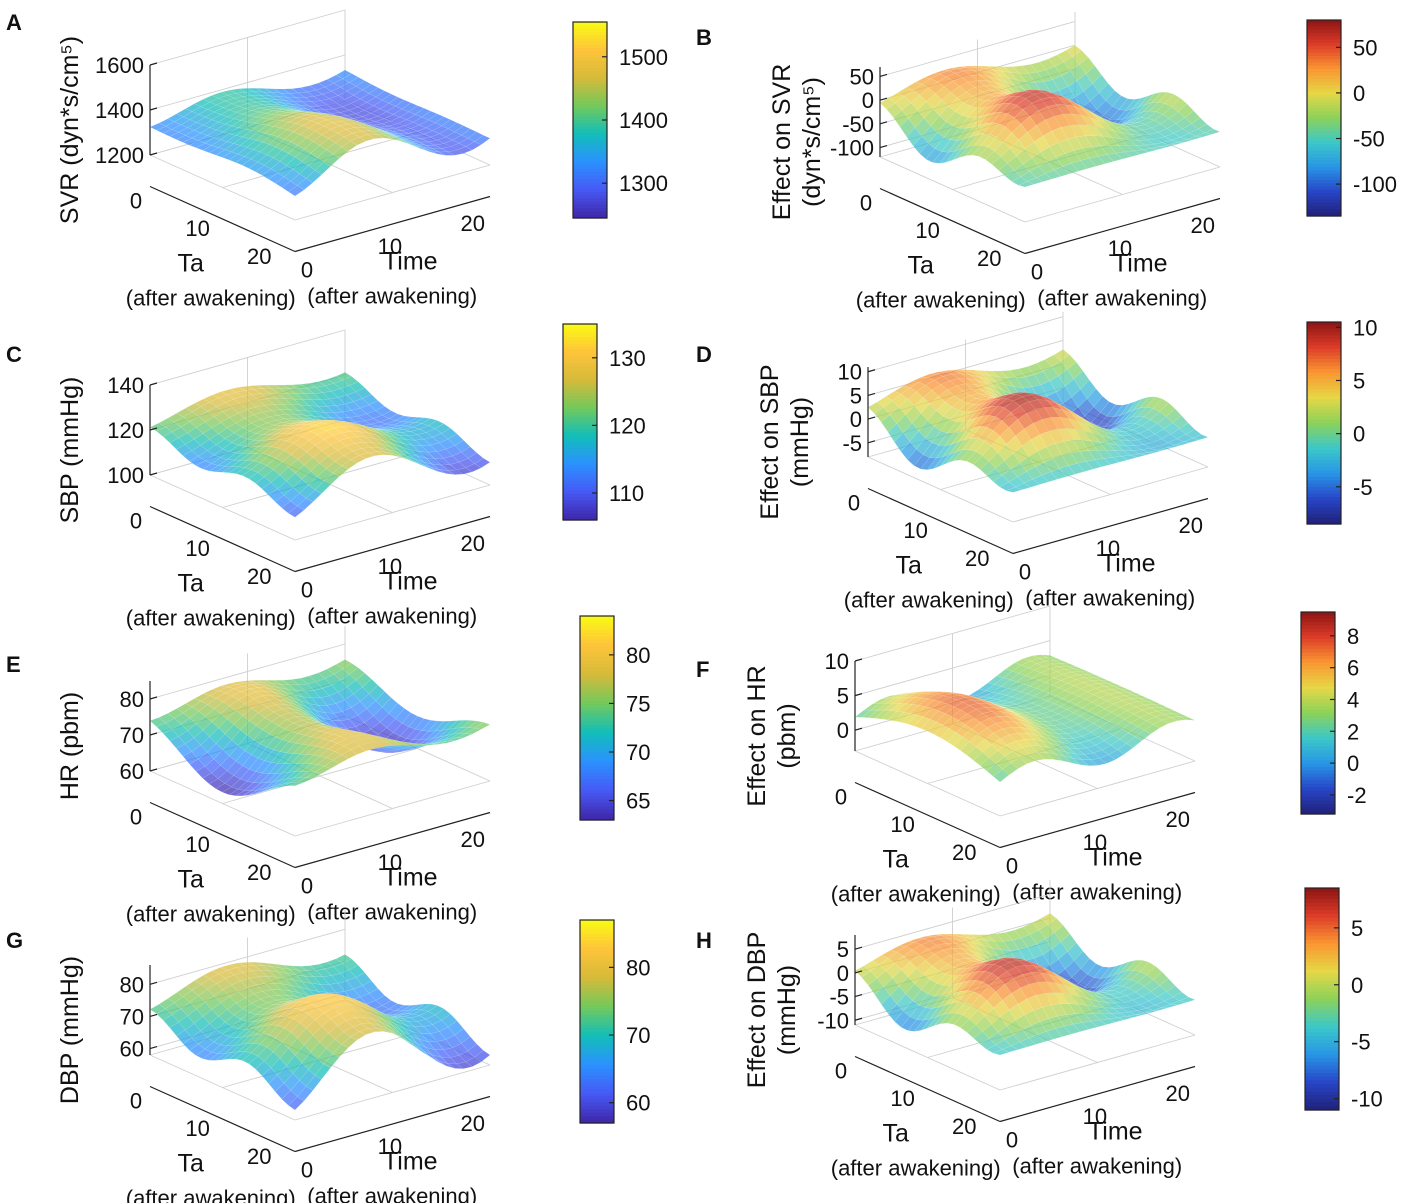 The width and height of the screenshot is (1402, 1203). I want to click on x-axis-sublabel: (after awakening), so click(211, 913).